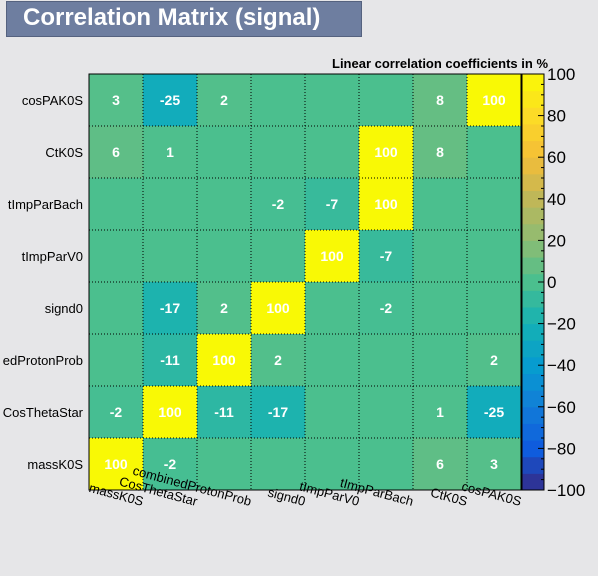  Describe the element at coordinates (561, 407) in the screenshot. I see `colorbar-tick-label: −60` at that location.